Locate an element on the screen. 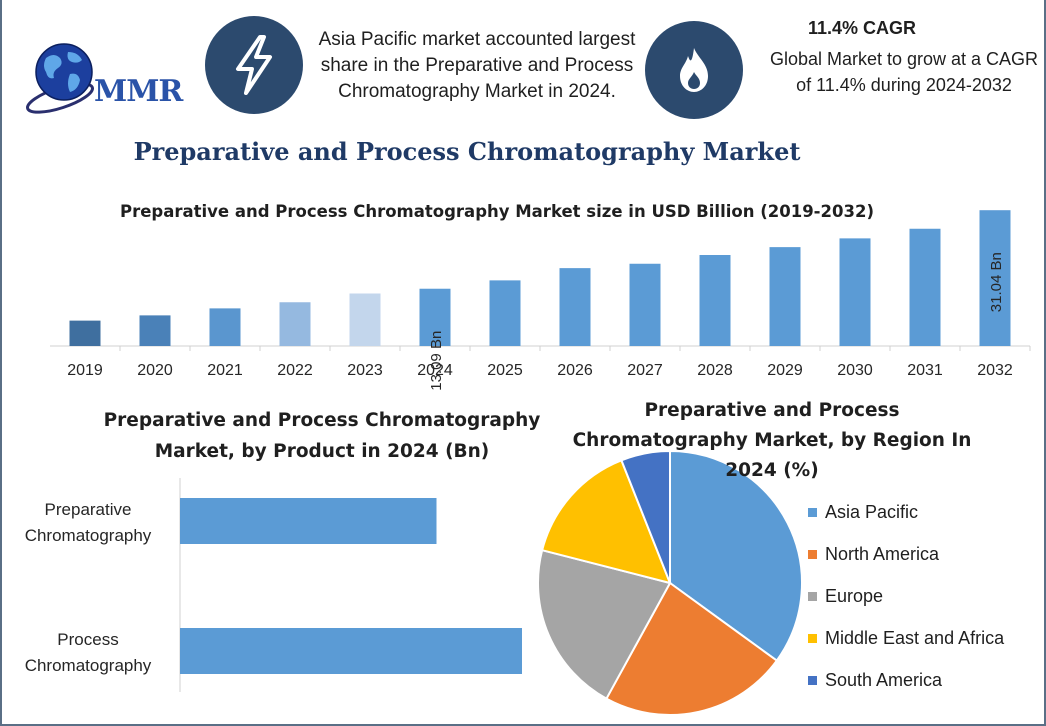 This screenshot has height=726, width=1046. cagr-title: 11.4% CAGR is located at coordinates (862, 28).